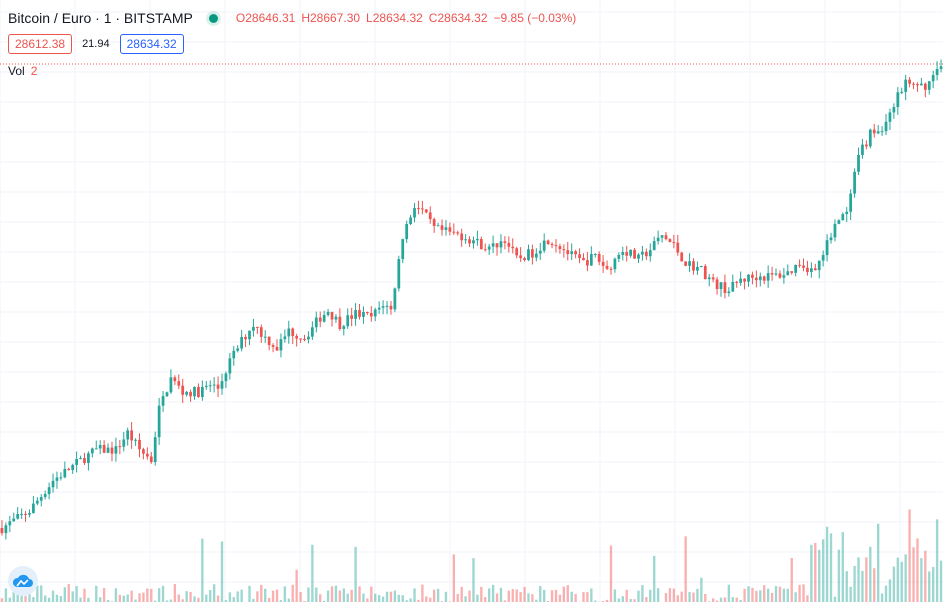  What do you see at coordinates (23, 581) in the screenshot?
I see `tradingview-cloud-icon` at bounding box center [23, 581].